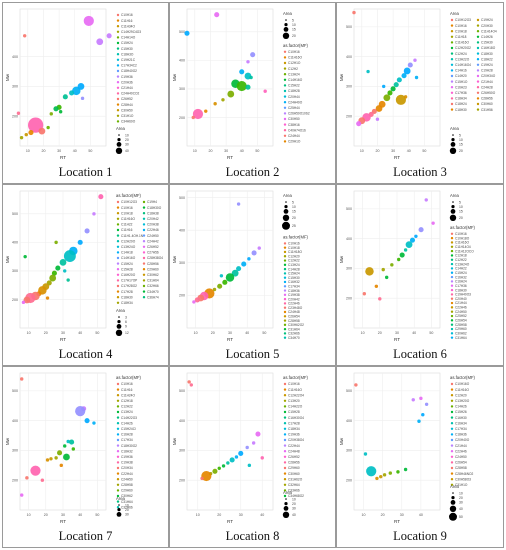 The height and width of the screenshot is (550, 506). I want to click on color-legend-label: C17H34, so click(127, 440).